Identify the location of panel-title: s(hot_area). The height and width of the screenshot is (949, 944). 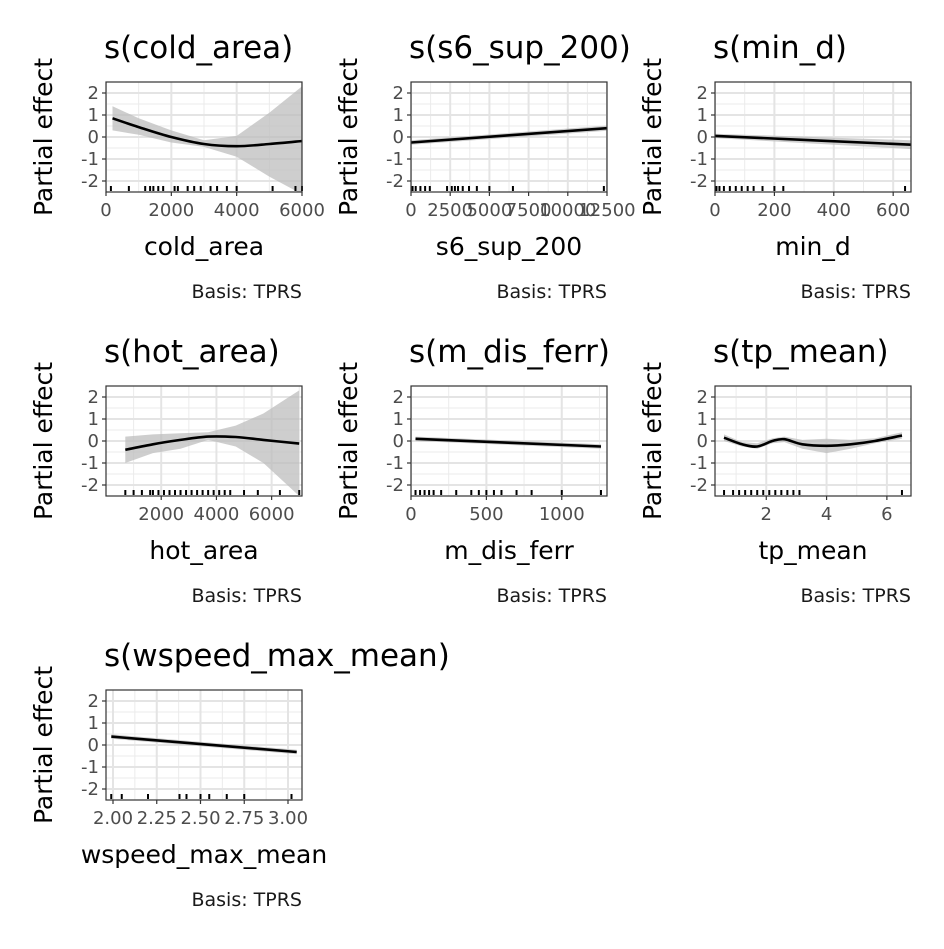
(192, 352).